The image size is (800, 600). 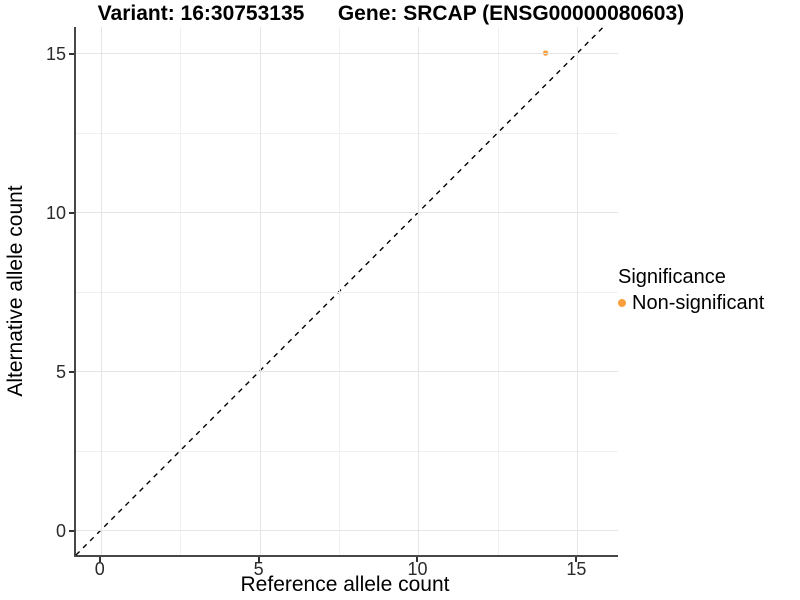 I want to click on legend-item-label: Non-significant, so click(x=698, y=303).